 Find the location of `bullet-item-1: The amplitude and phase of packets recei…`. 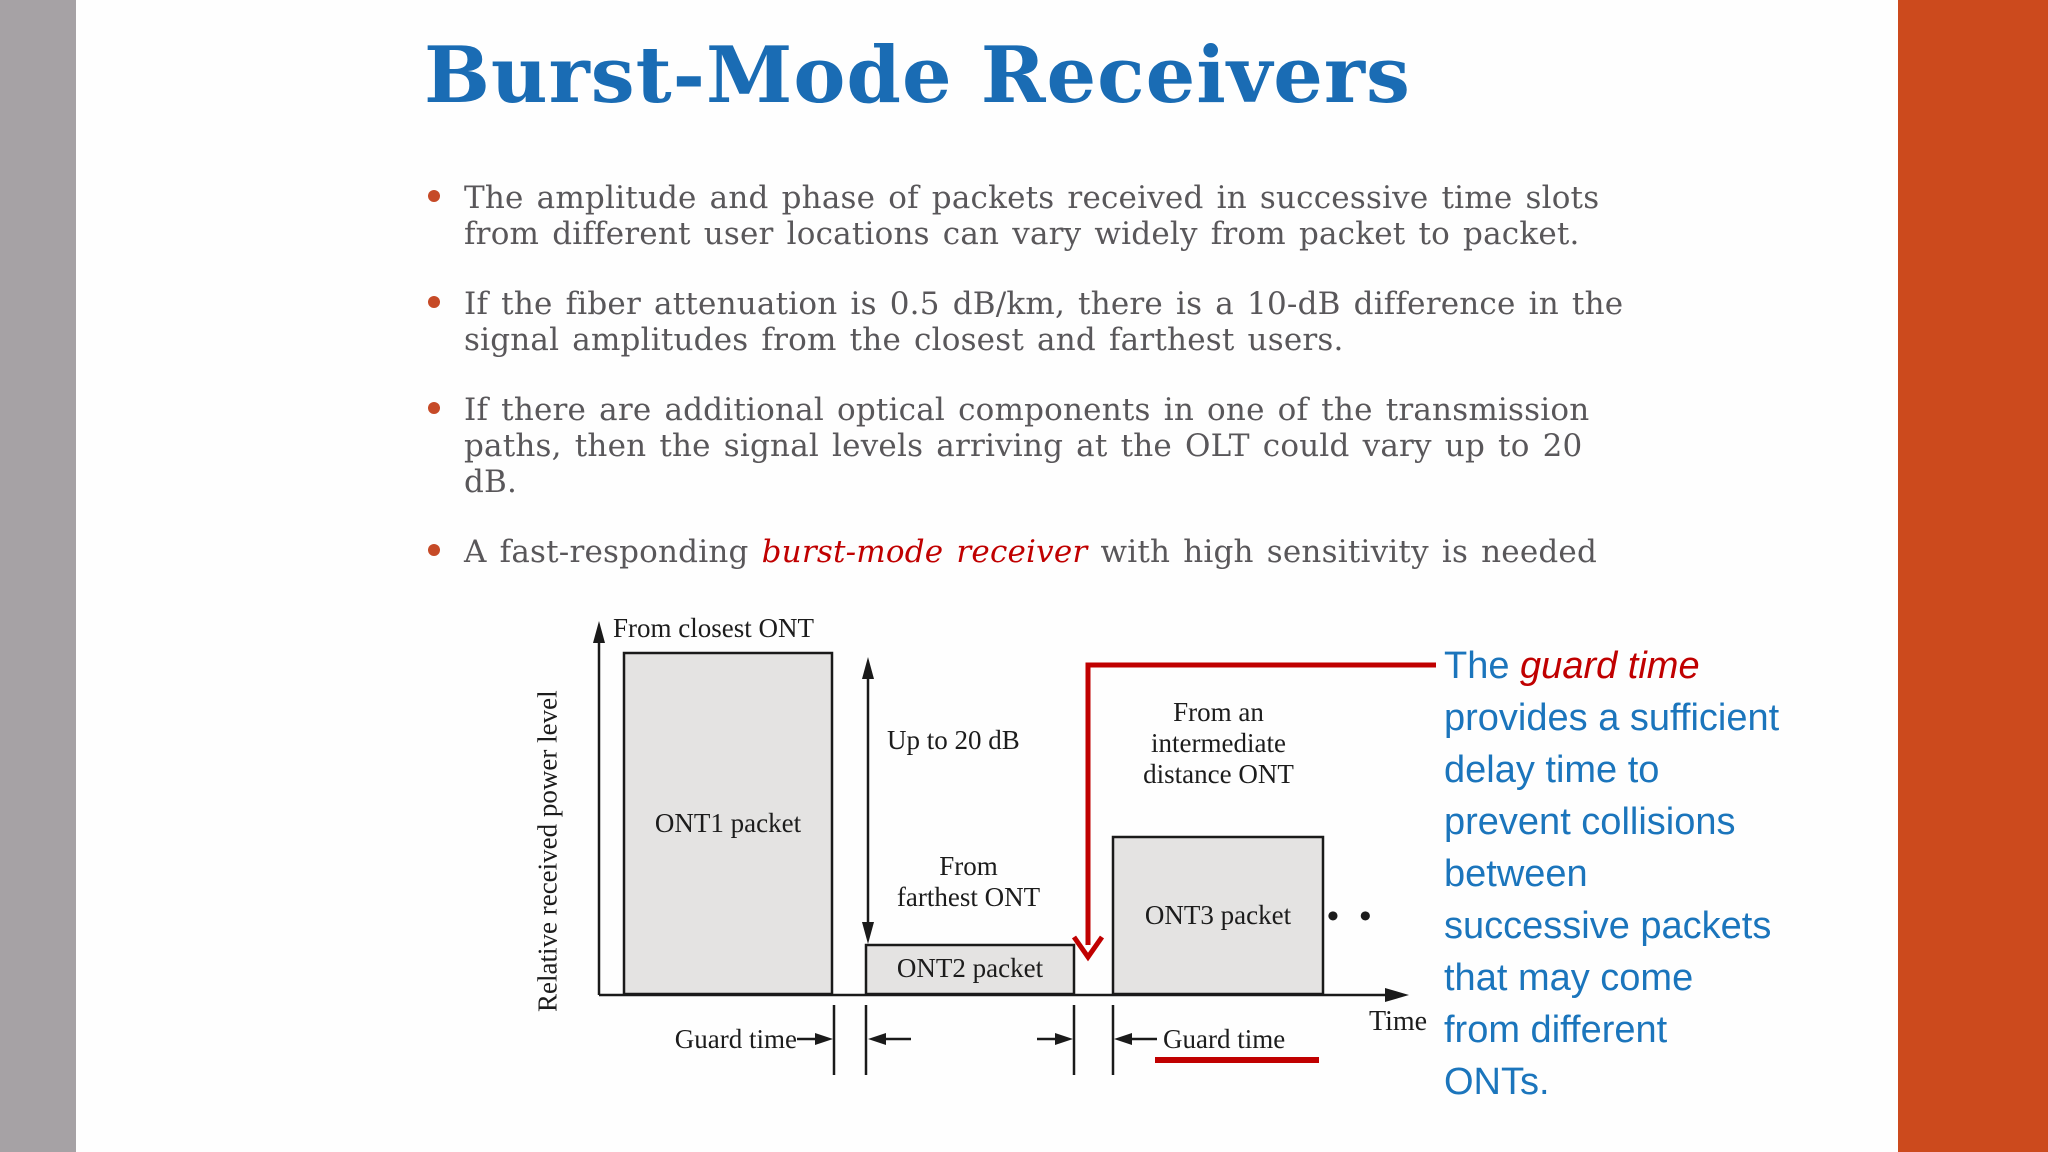

bullet-item-1: The amplitude and phase of packets recei… is located at coordinates (1146, 216).